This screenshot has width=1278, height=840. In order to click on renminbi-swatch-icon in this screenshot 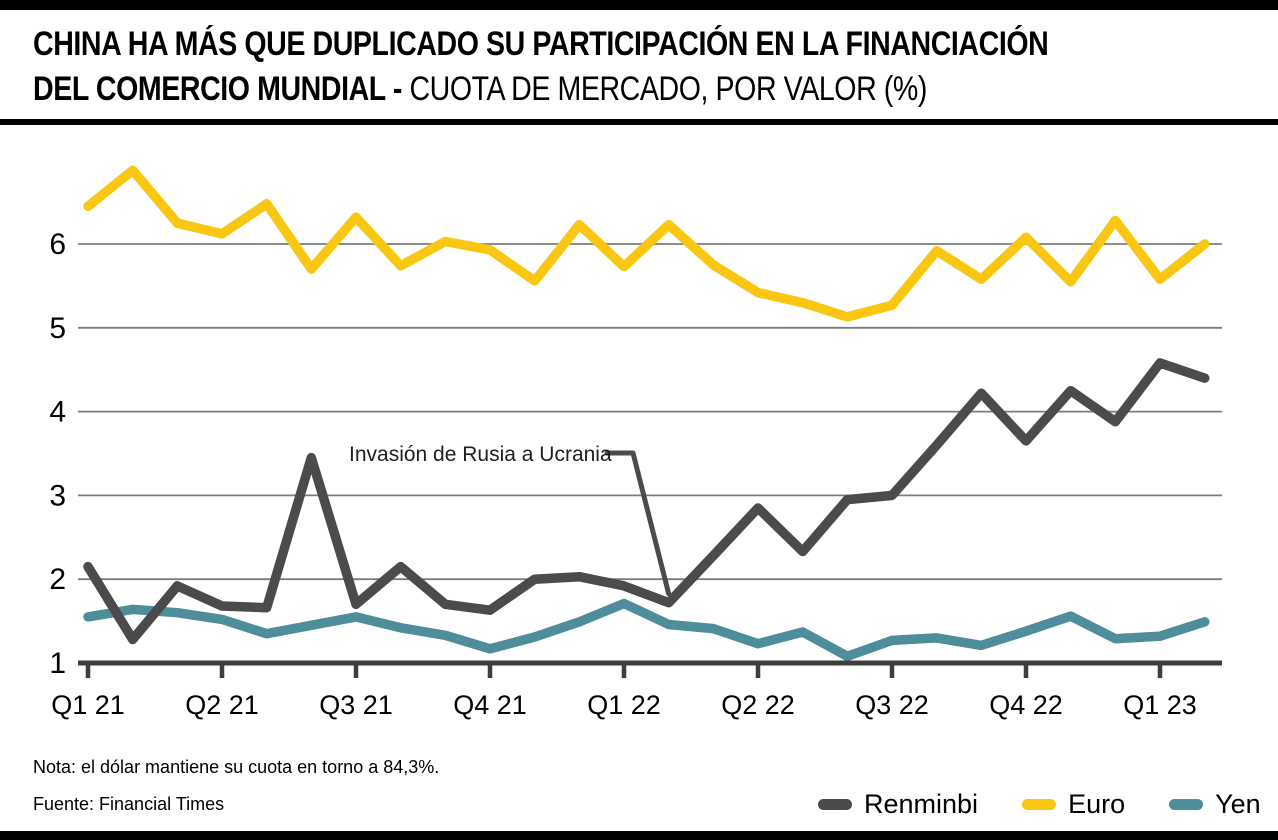, I will do `click(835, 804)`.